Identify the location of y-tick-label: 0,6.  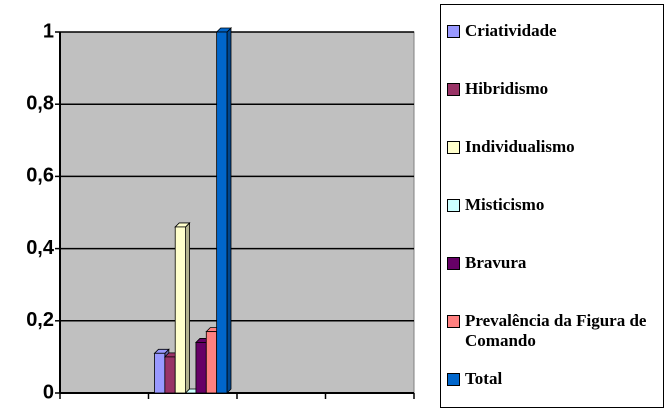
(40, 176).